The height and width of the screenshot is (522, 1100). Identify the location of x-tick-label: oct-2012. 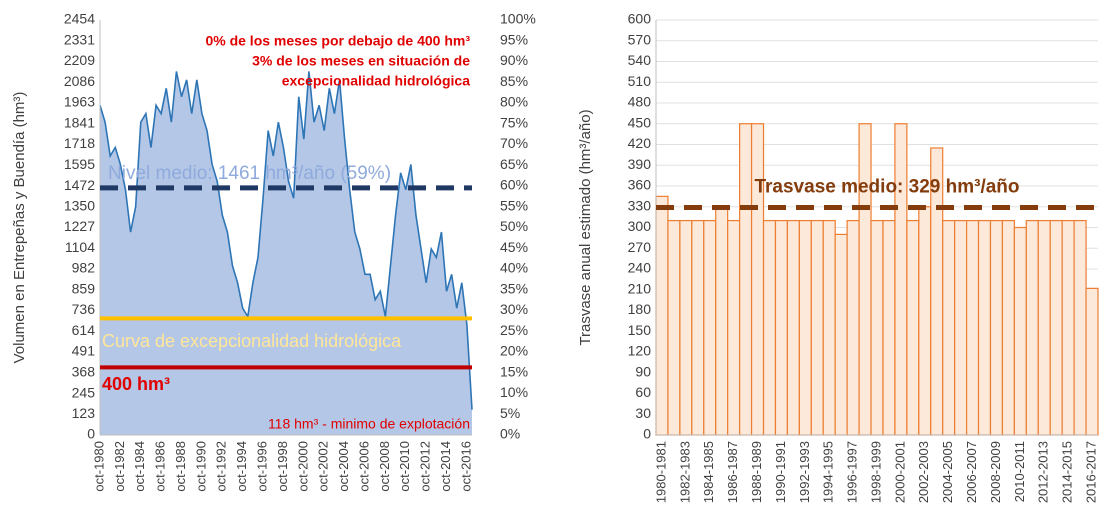
(425, 466).